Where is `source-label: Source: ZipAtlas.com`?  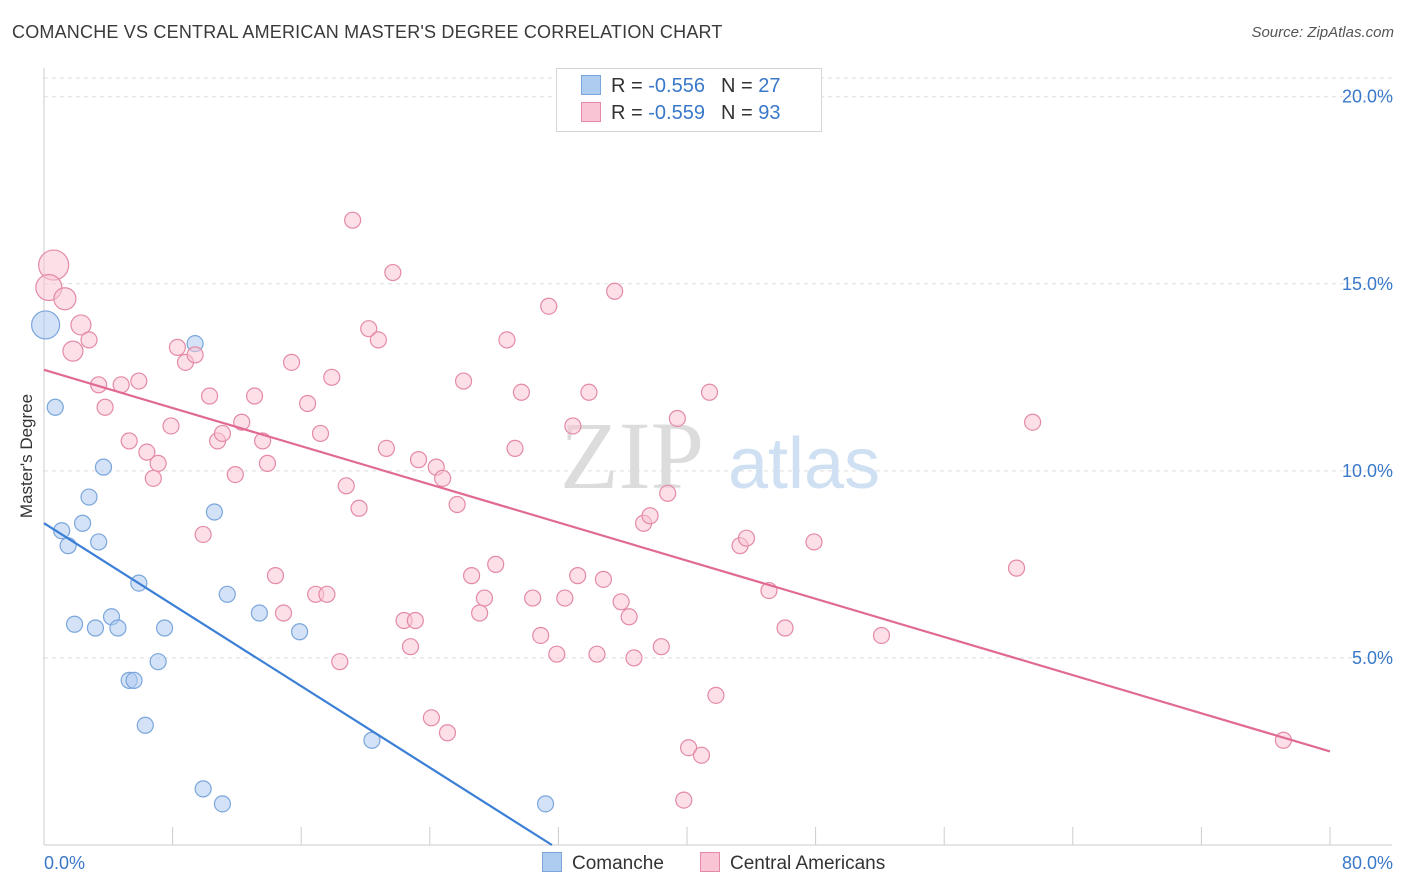
source-label: Source: ZipAtlas.com is located at coordinates (1322, 32).